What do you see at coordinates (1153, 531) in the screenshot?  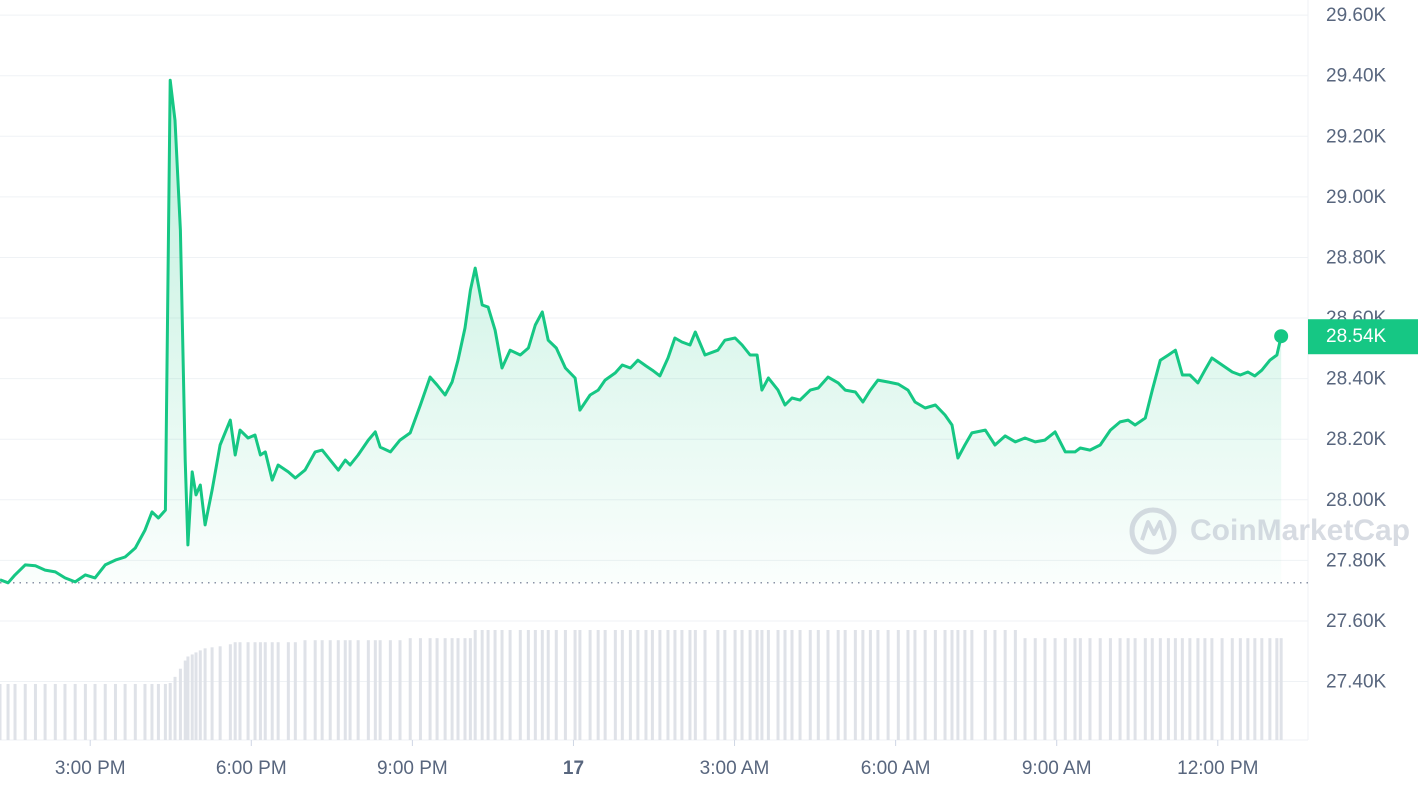 I see `watermark-logo` at bounding box center [1153, 531].